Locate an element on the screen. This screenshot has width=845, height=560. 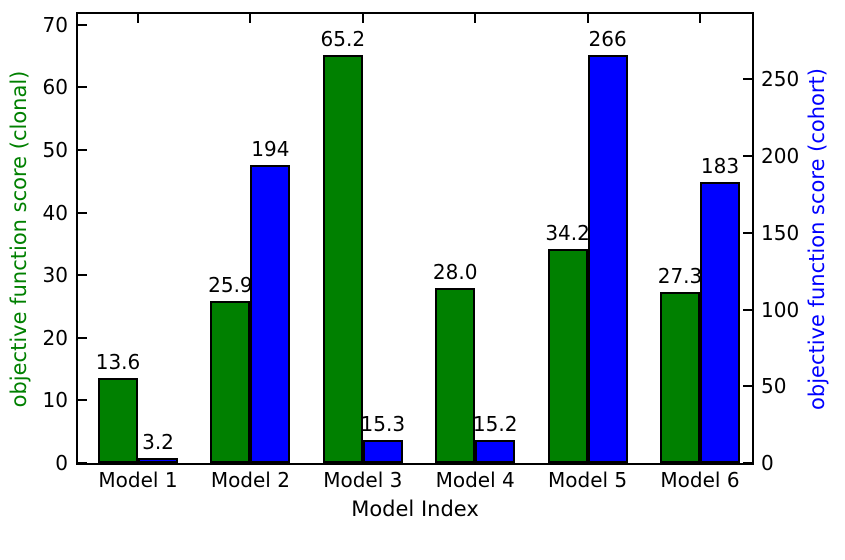
x-axis-tick-label: Model 5 is located at coordinates (588, 480).